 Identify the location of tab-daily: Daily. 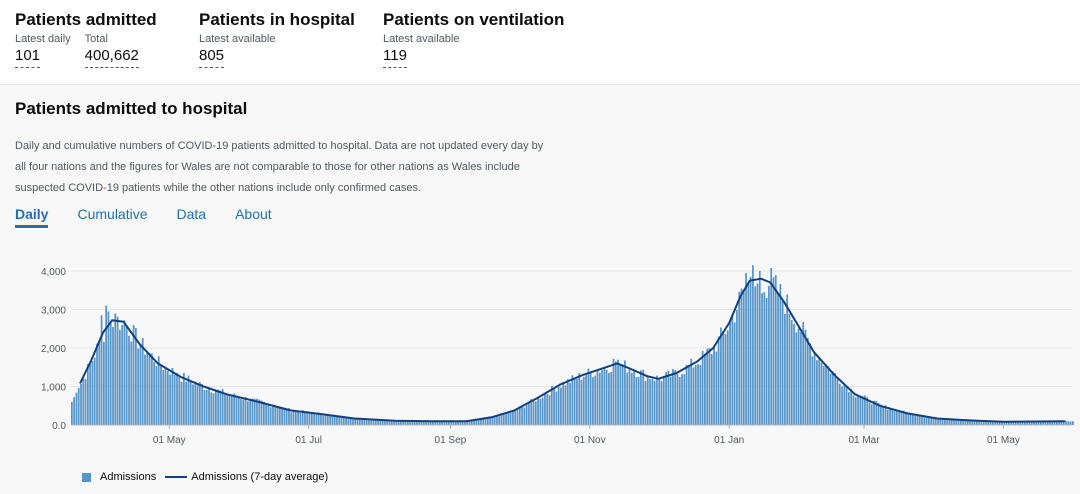
(32, 217).